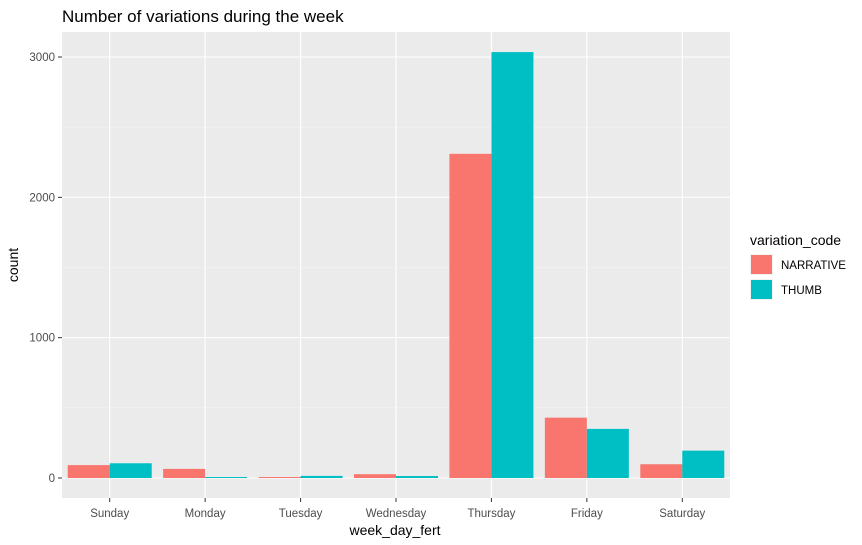  What do you see at coordinates (587, 514) in the screenshot?
I see `x-tick-label: Friday` at bounding box center [587, 514].